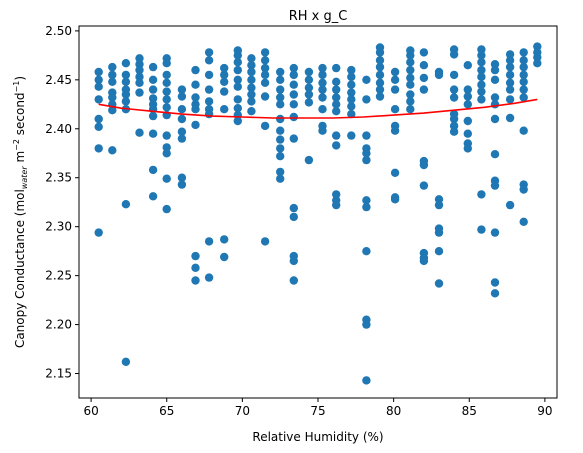  I want to click on x-axis-label: Relative Humidity (%), so click(317, 437).